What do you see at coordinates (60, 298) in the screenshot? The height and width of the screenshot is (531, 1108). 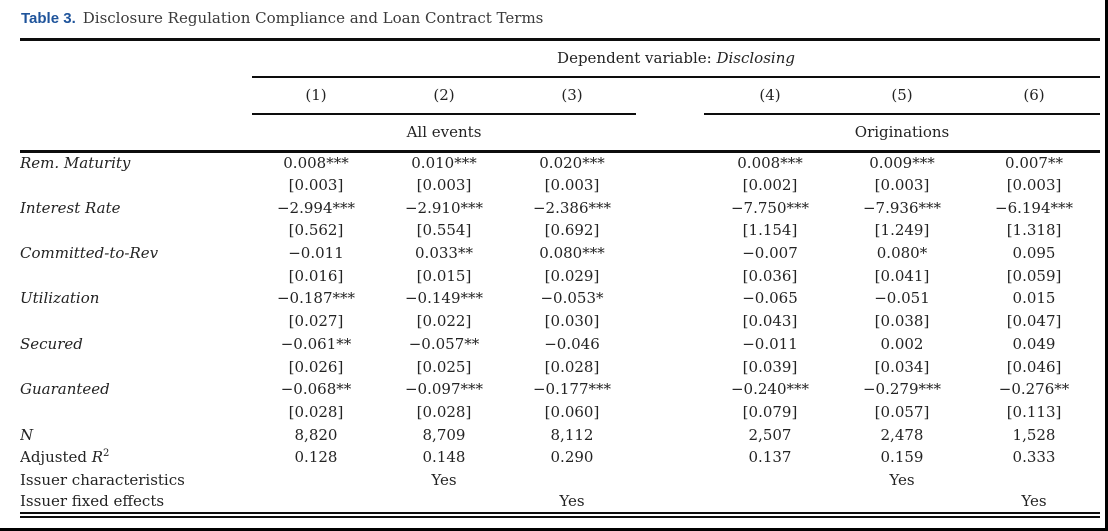 I see `row-label: Utilization` at bounding box center [60, 298].